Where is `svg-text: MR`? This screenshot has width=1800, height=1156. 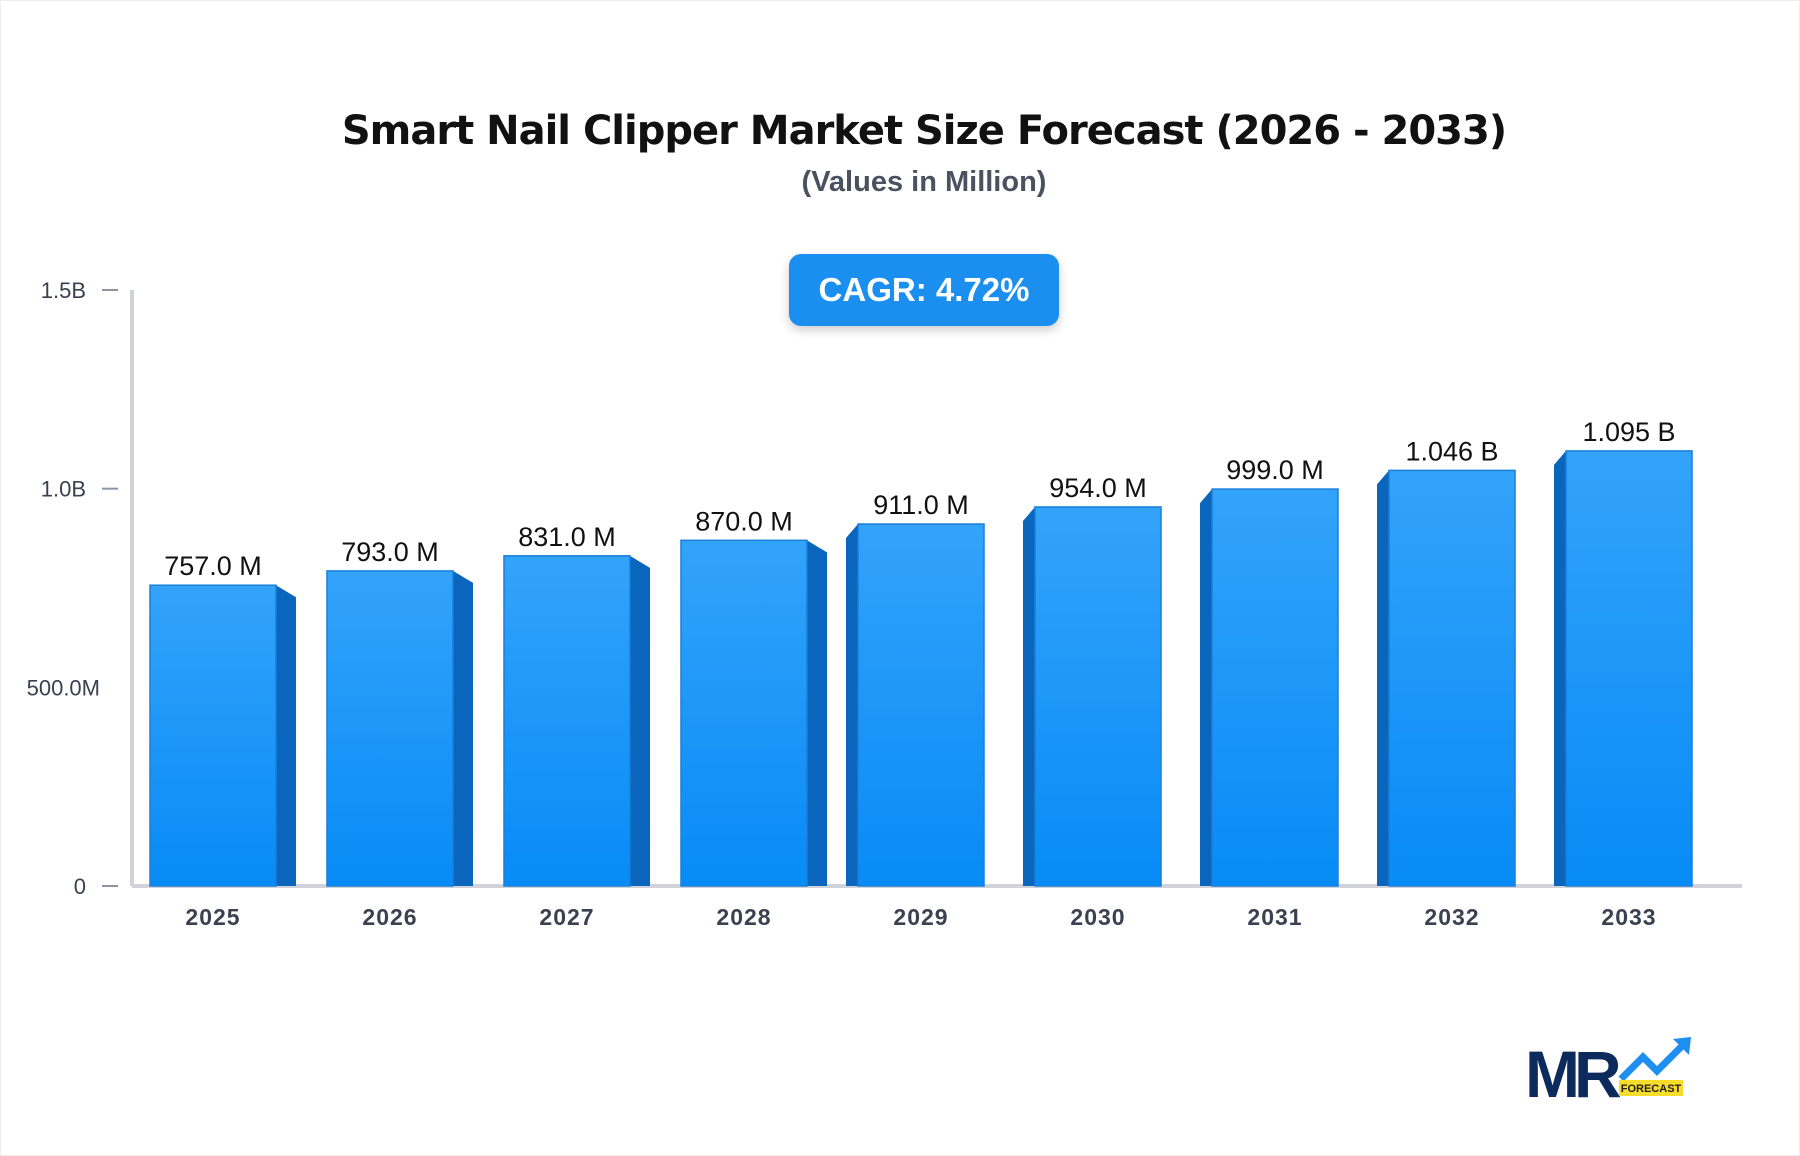
svg-text: MR is located at coordinates (1573, 1071).